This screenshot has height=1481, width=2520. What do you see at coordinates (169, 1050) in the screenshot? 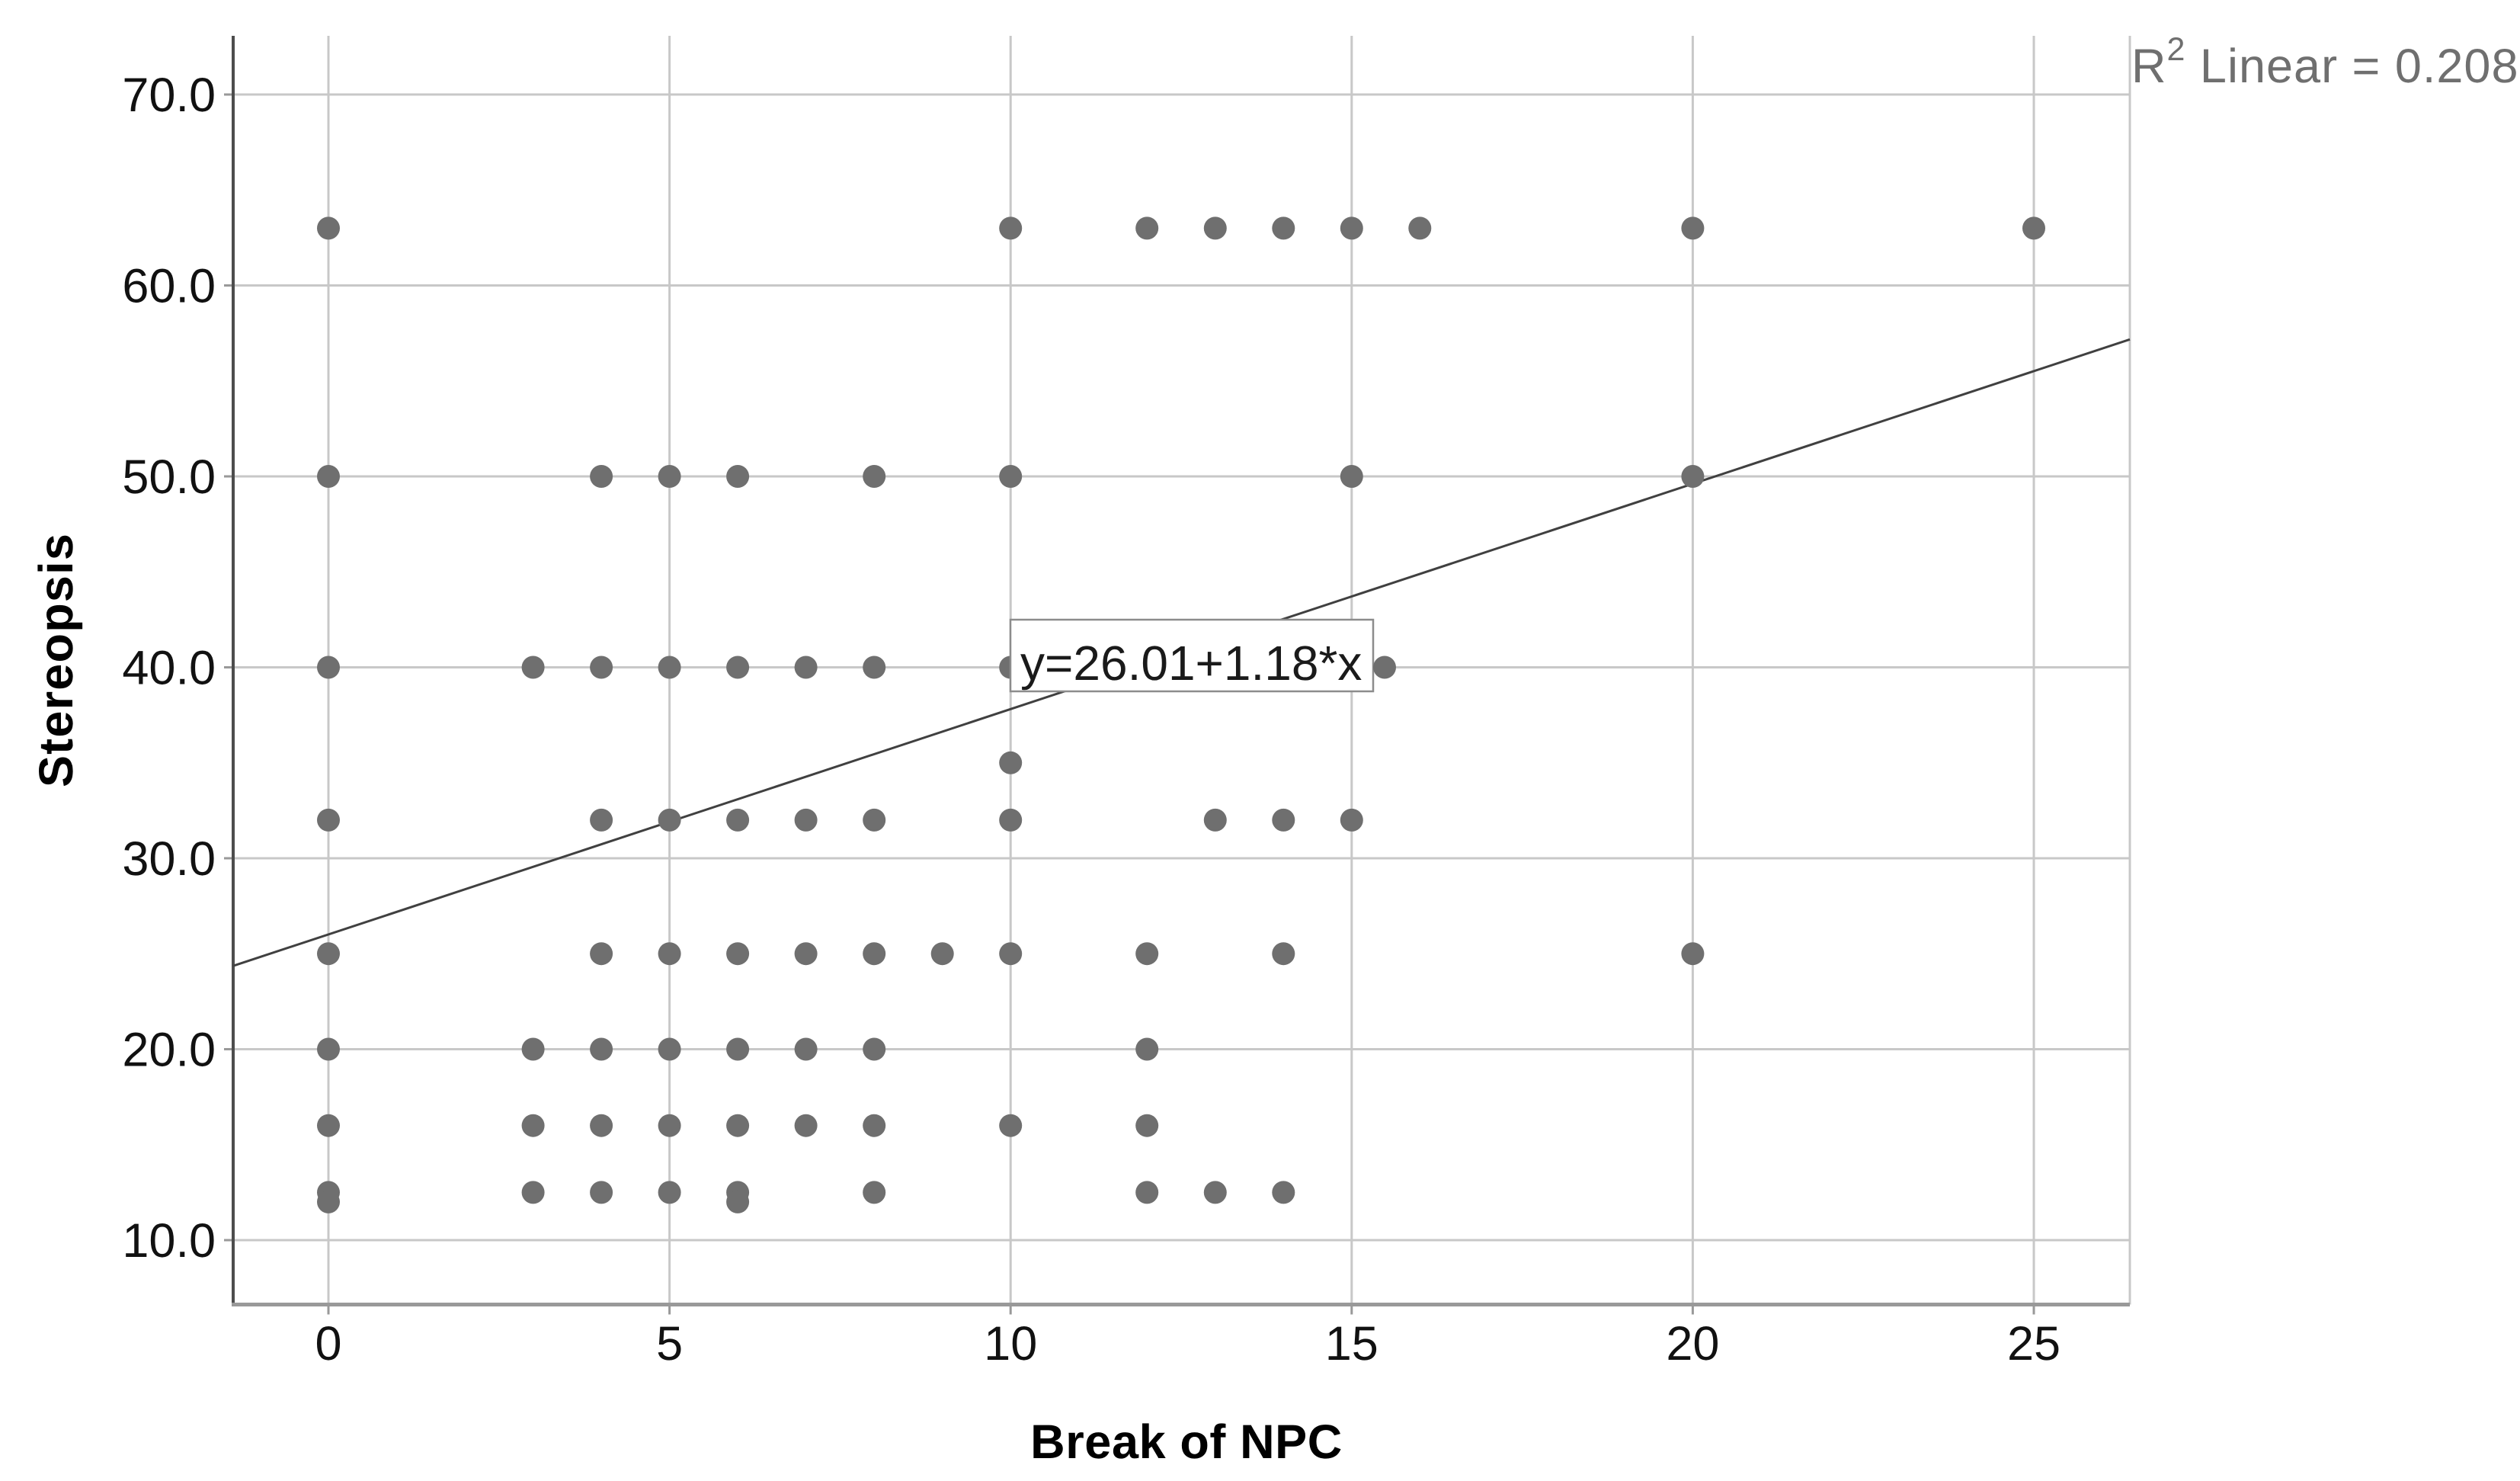
I see `svg-text: 20.0` at bounding box center [169, 1050].